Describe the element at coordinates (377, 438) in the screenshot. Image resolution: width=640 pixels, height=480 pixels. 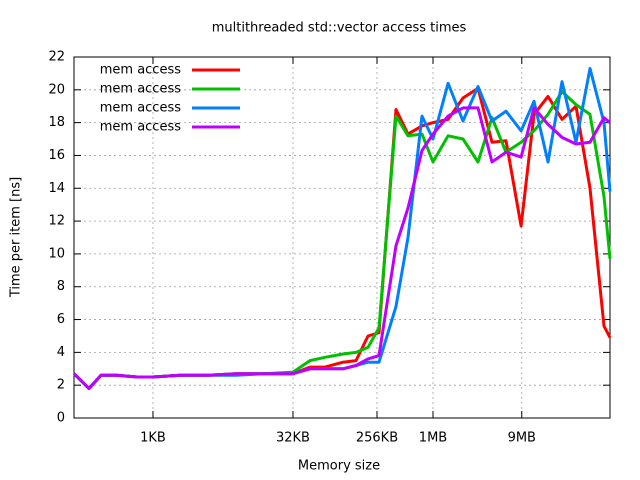
I see `x-tick-label: 256KB` at that location.